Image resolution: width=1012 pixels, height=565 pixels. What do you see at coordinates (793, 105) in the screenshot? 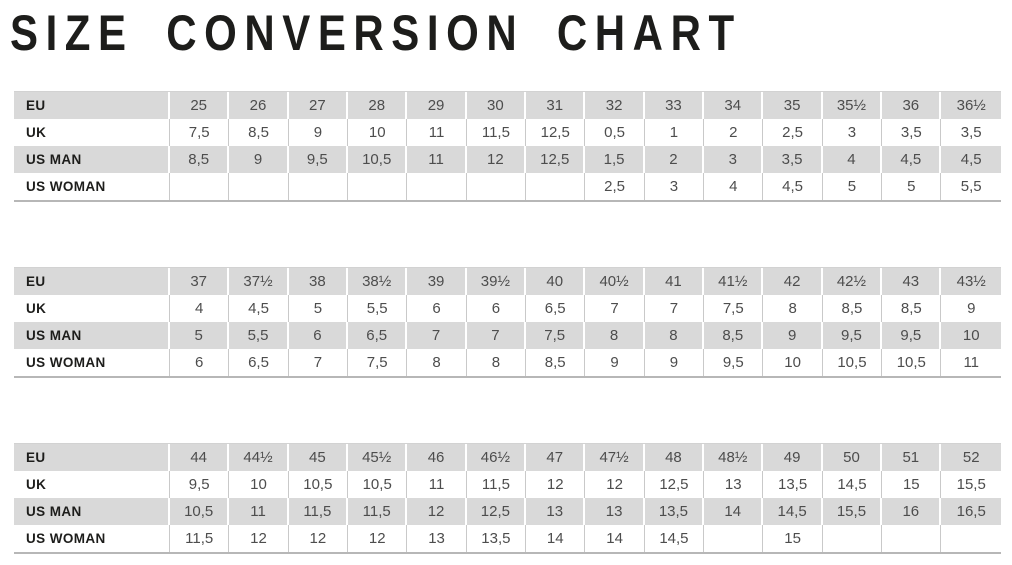
I see `size-cell: 35` at bounding box center [793, 105].